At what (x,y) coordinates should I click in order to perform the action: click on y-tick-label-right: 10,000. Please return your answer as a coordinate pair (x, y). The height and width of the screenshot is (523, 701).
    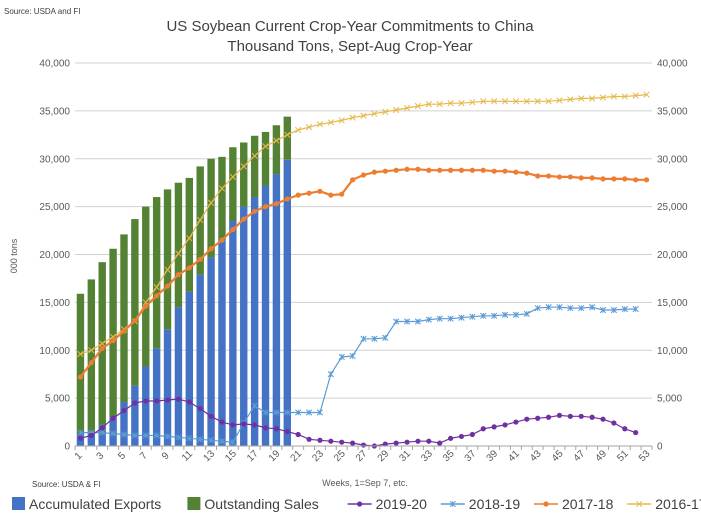
    Looking at the image, I should click on (672, 351).